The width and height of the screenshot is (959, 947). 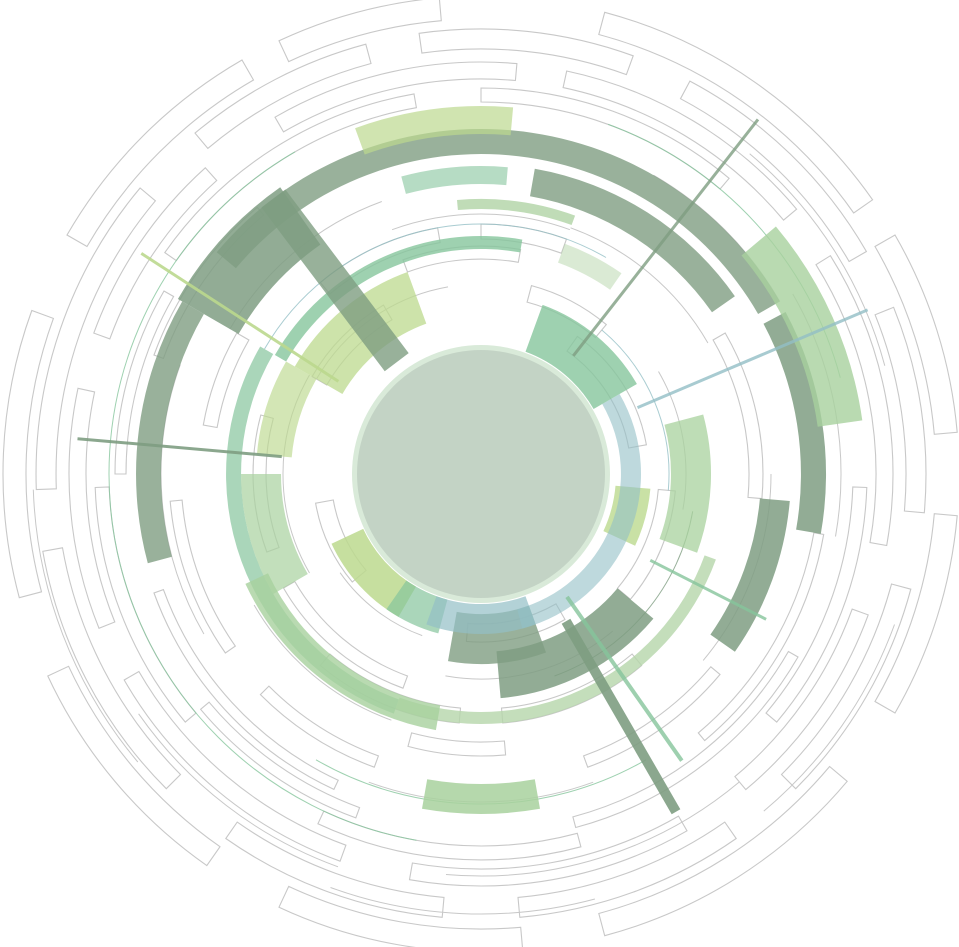 I want to click on center-disc, so click(x=481, y=474).